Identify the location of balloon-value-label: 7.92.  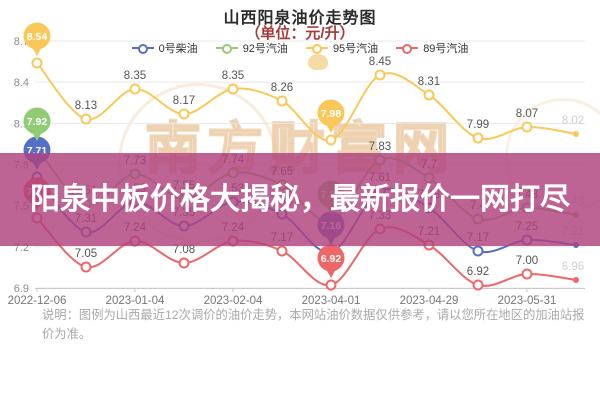
(37, 122).